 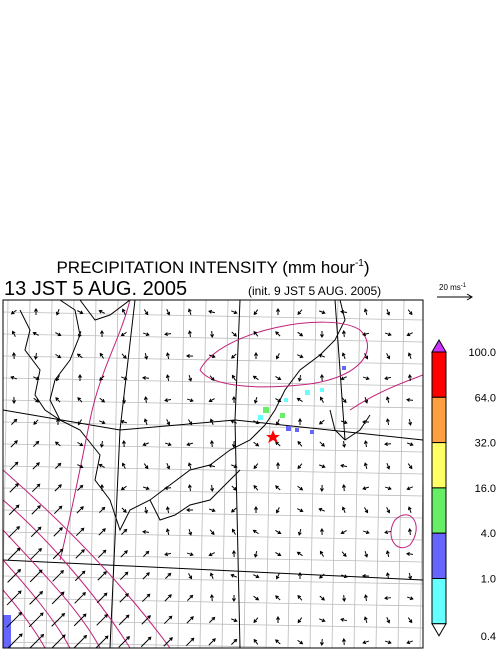 I want to click on scale-label: 100.0, so click(x=482, y=353).